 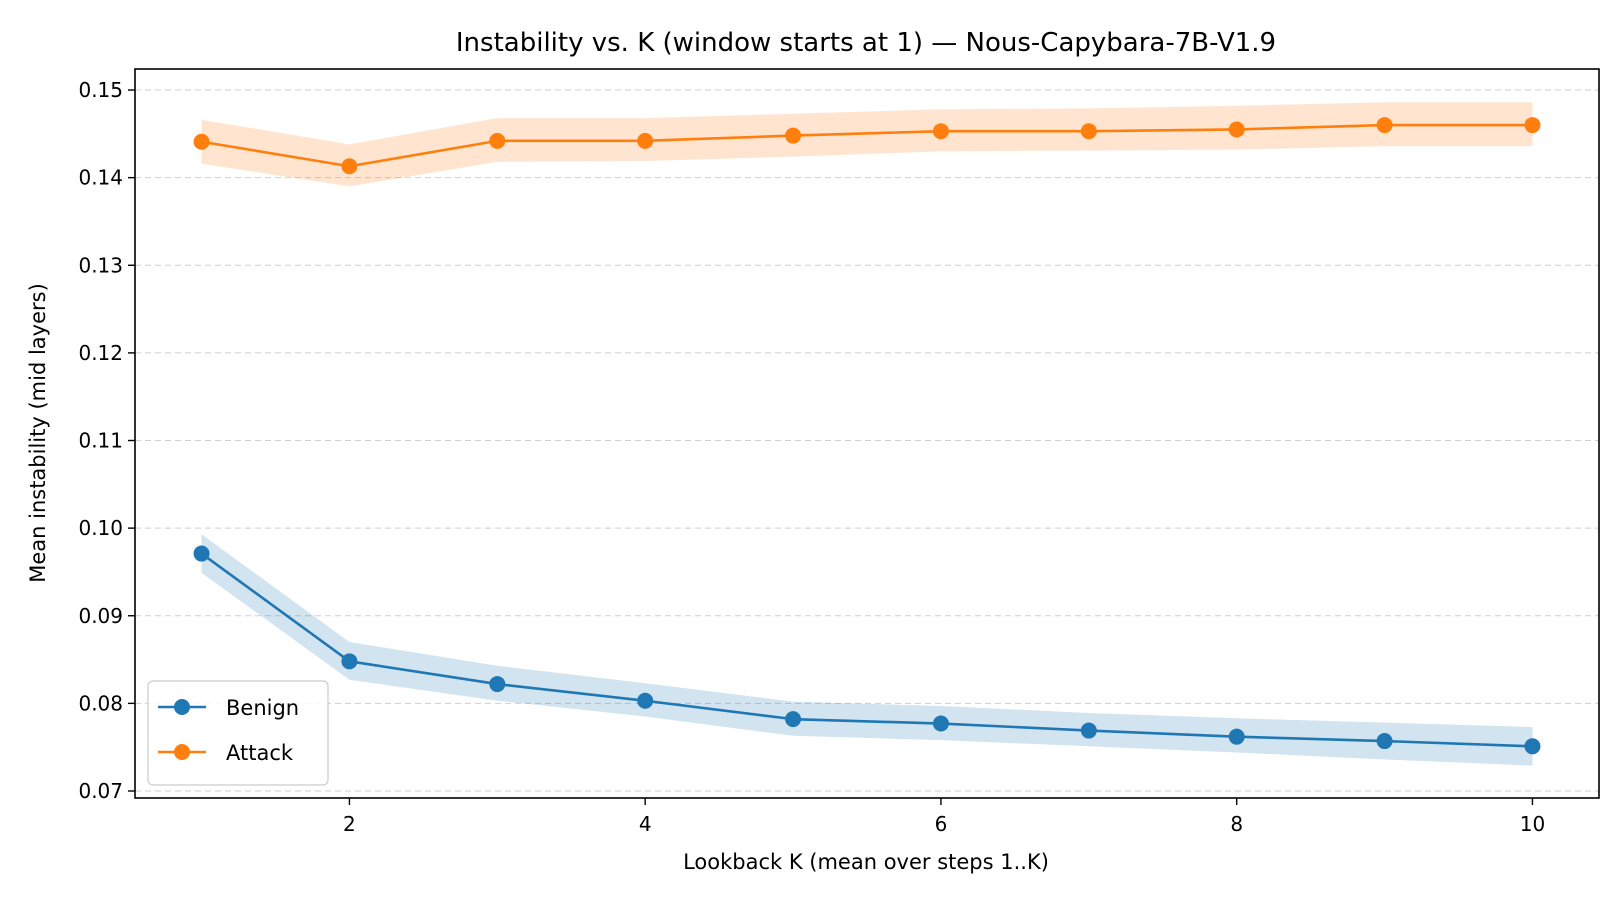 I want to click on attack-band, so click(x=867, y=144).